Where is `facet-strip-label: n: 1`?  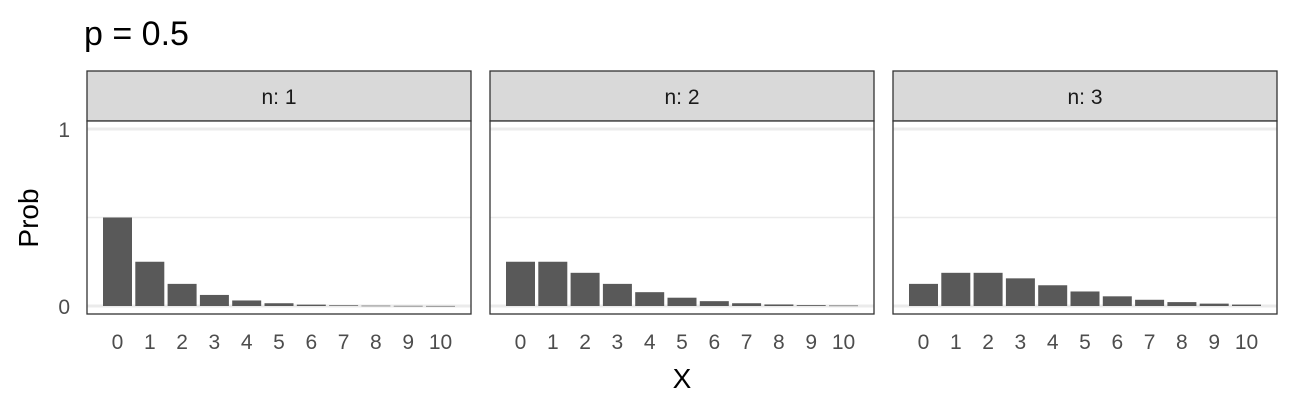 facet-strip-label: n: 1 is located at coordinates (278, 97).